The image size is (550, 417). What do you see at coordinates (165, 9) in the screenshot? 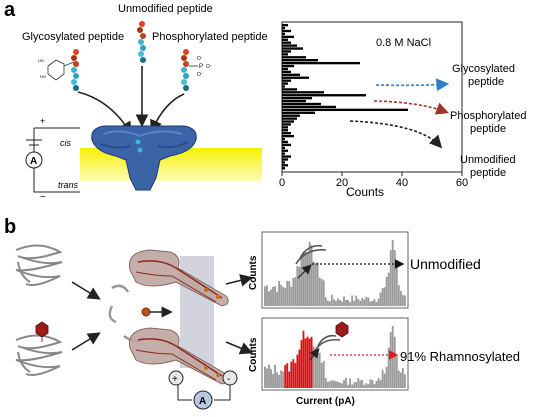
I see `label-unmodified-peptide: Unmodified peptide` at bounding box center [165, 9].